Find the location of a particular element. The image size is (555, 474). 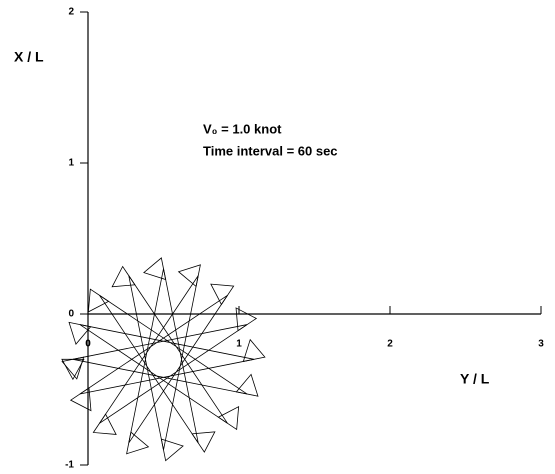

y-tick-label: -1 is located at coordinates (69, 465).